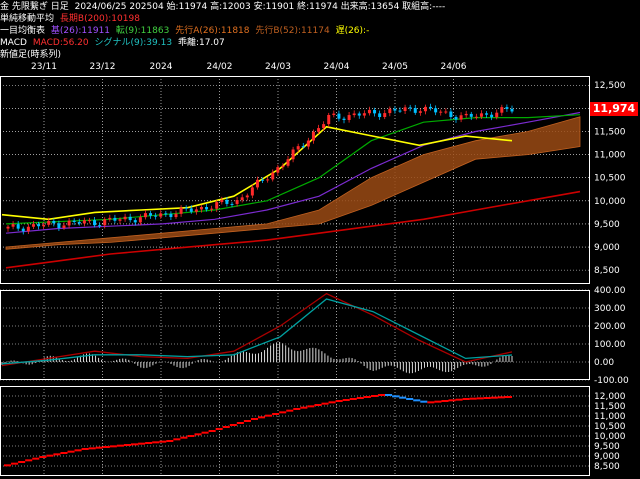  I want to click on kijun-value: 基(26):11911, so click(80, 31).